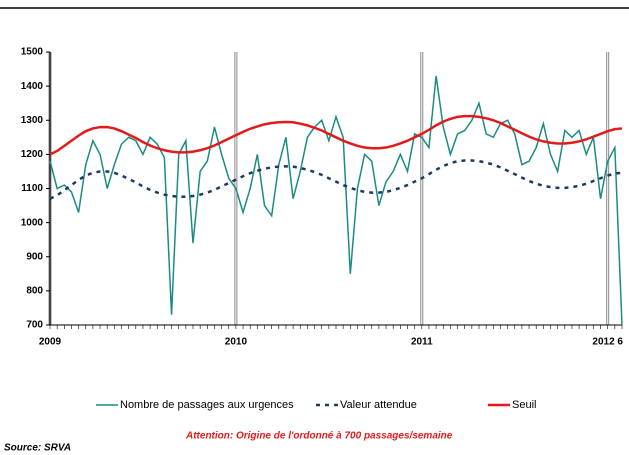 This screenshot has height=455, width=629. What do you see at coordinates (50, 342) in the screenshot?
I see `x-tick-label: 2009` at bounding box center [50, 342].